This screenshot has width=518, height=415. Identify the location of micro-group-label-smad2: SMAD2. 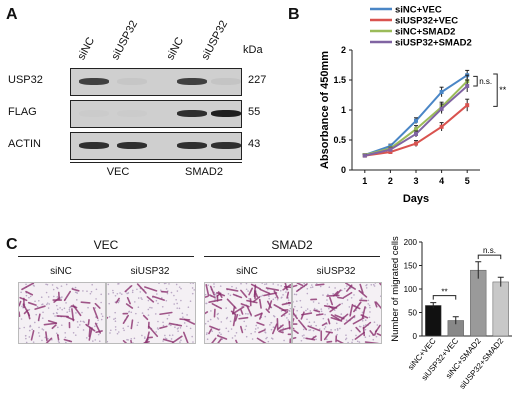
(292, 245).